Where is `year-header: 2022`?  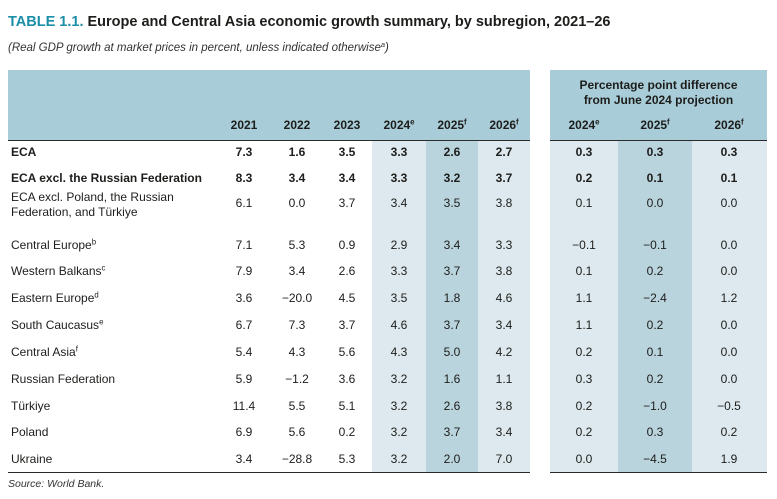 year-header: 2022 is located at coordinates (297, 125).